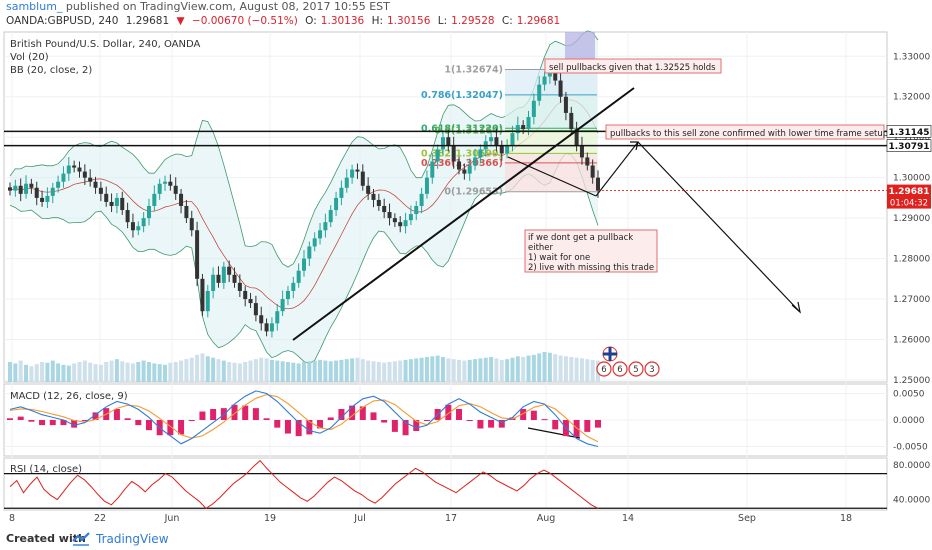 This screenshot has width=932, height=550. Describe the element at coordinates (69, 396) in the screenshot. I see `macd-legend: MACD (12, 26, close, 9)` at that location.